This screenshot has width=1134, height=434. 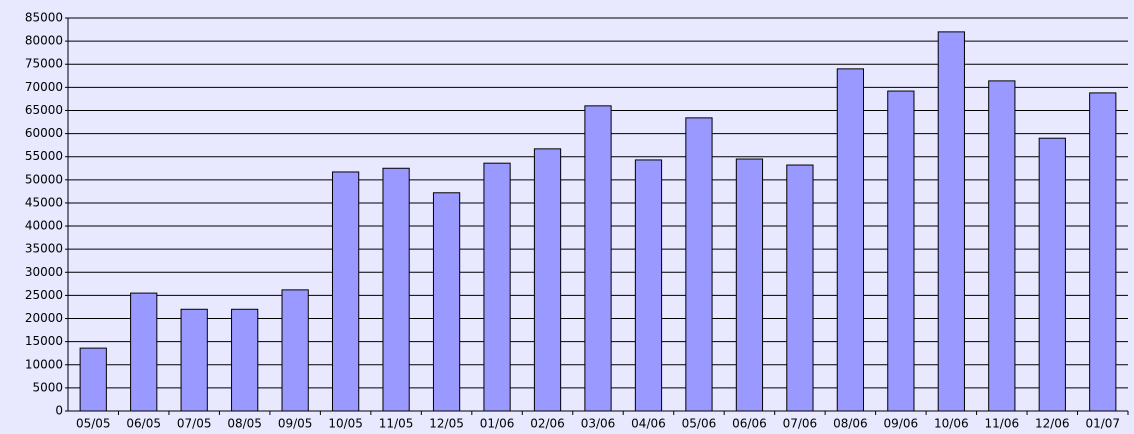 I want to click on y-tick-label: 15000, so click(x=44, y=341).